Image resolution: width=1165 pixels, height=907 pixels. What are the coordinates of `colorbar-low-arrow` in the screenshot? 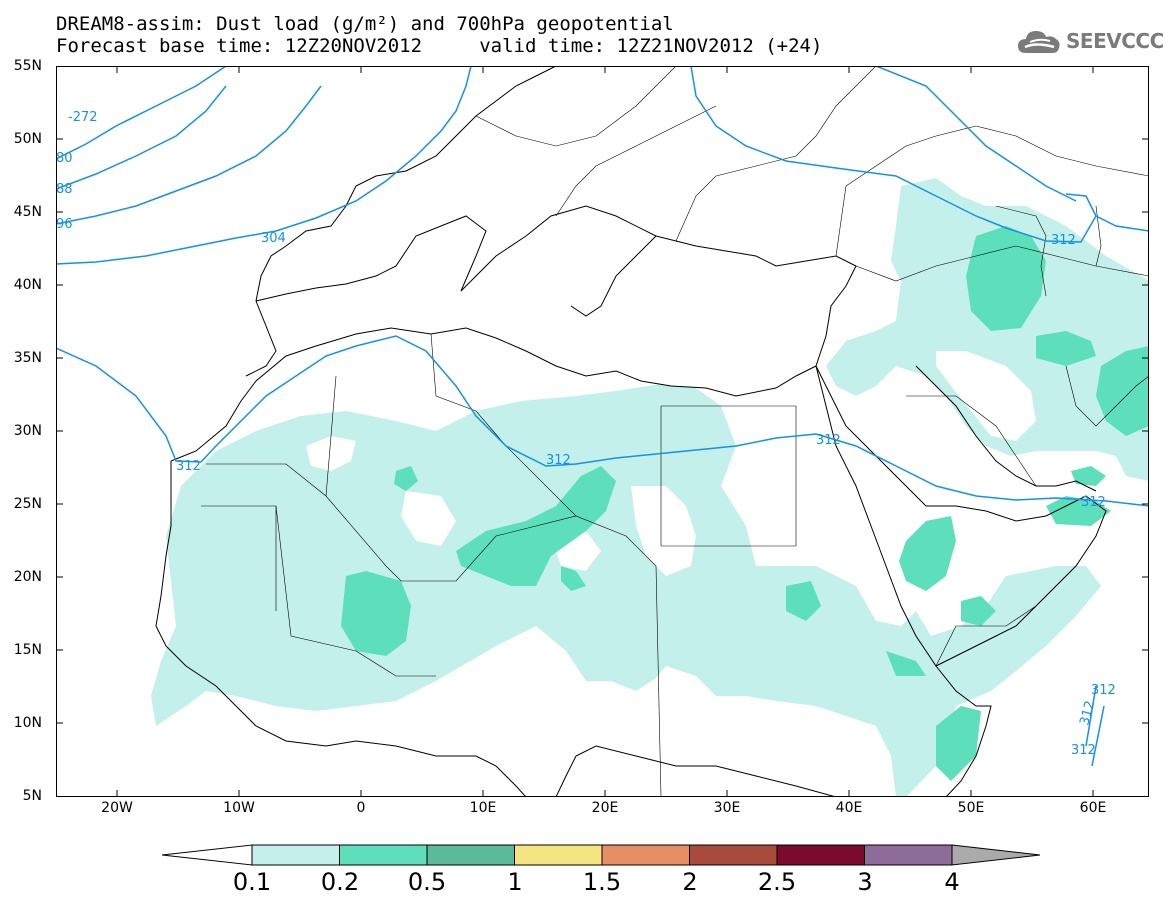 It's located at (207, 855).